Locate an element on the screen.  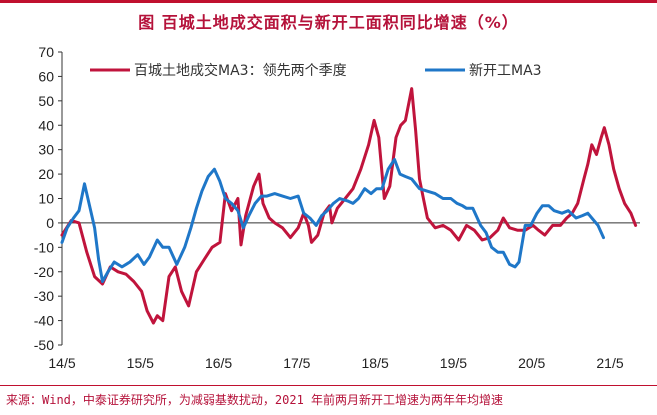
y-tick-label: 40 is located at coordinates (46, 125).